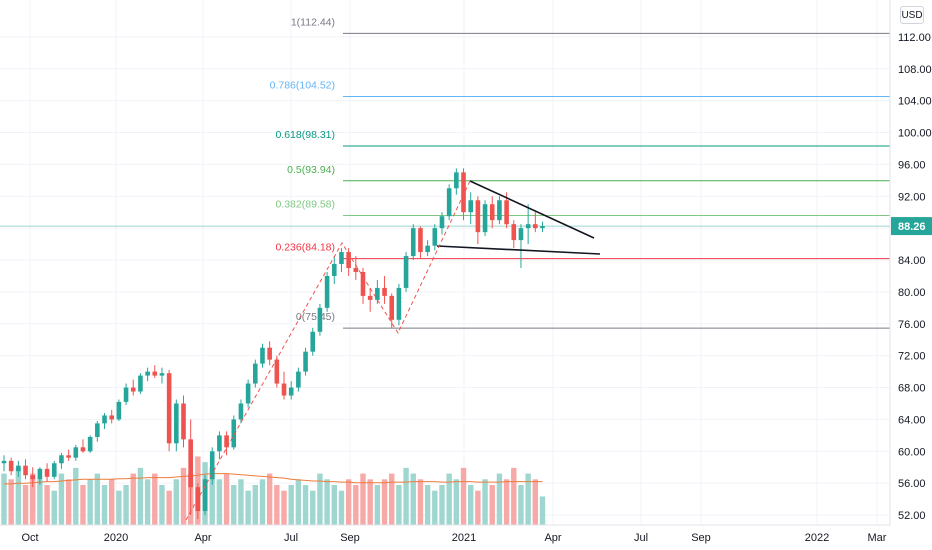 This screenshot has height=550, width=932. What do you see at coordinates (532, 209) in the screenshot?
I see `triangle-upper-trendline` at bounding box center [532, 209].